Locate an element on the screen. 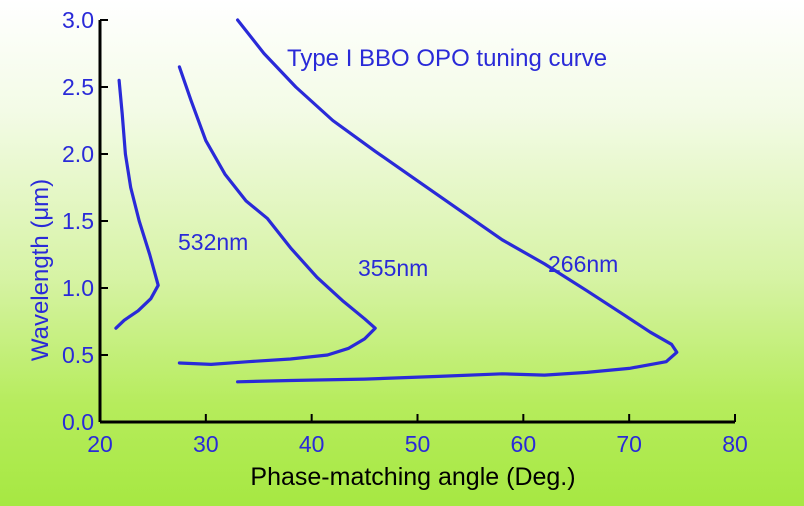 The width and height of the screenshot is (804, 506). y-tick-label: 2.5 is located at coordinates (78, 87).